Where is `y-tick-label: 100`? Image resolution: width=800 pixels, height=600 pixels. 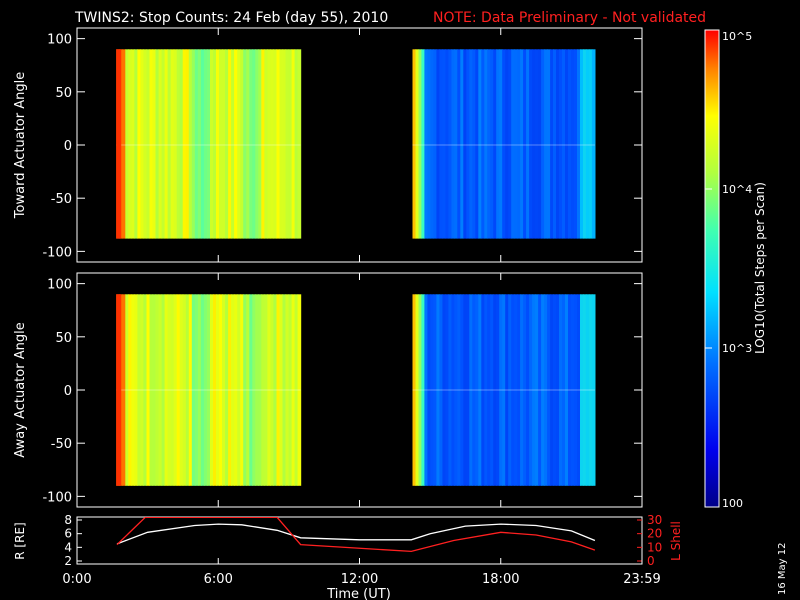 y-tick-label: 100 is located at coordinates (59, 40).